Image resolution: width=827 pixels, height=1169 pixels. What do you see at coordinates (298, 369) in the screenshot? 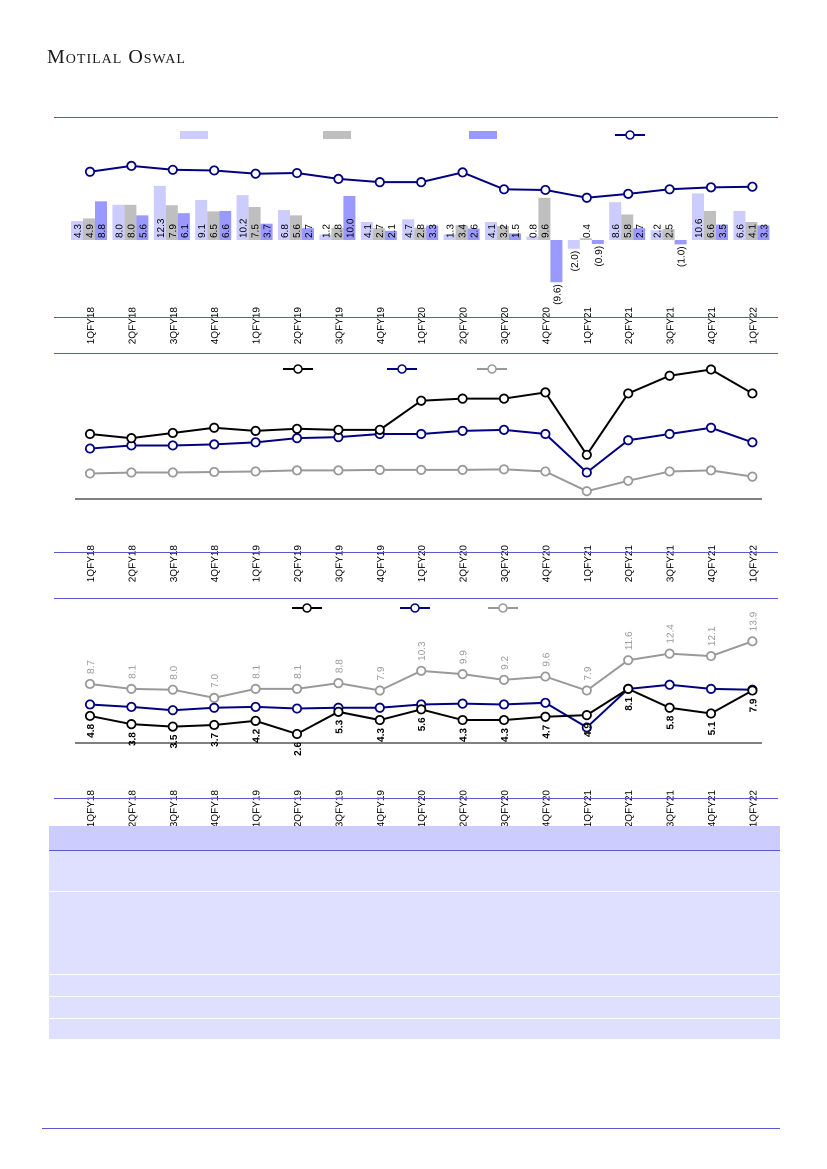
I see `chart2-s1-legend-marker` at bounding box center [298, 369].